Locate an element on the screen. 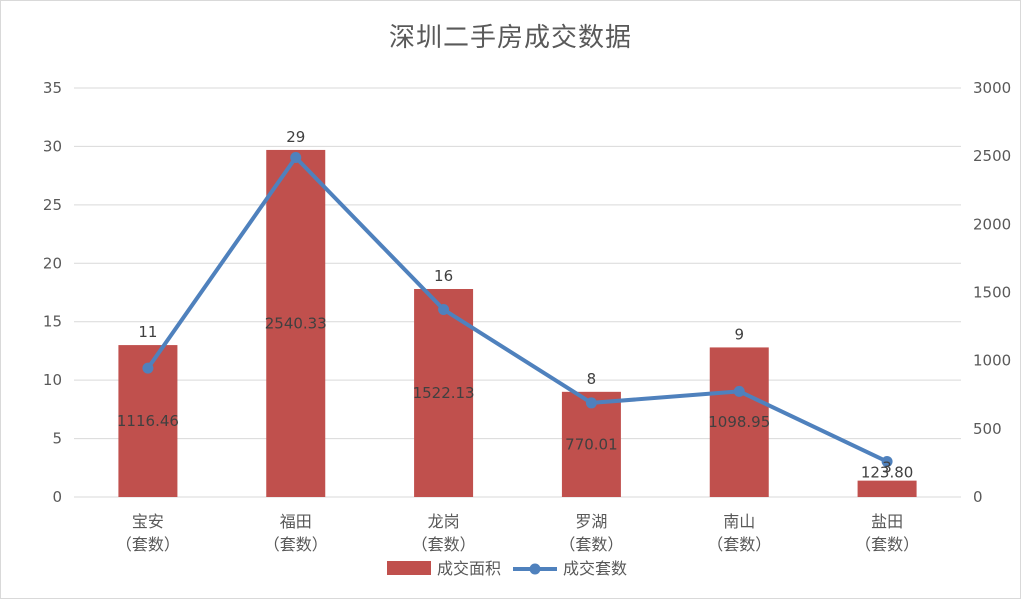  line-data-label: 11 is located at coordinates (147, 332).